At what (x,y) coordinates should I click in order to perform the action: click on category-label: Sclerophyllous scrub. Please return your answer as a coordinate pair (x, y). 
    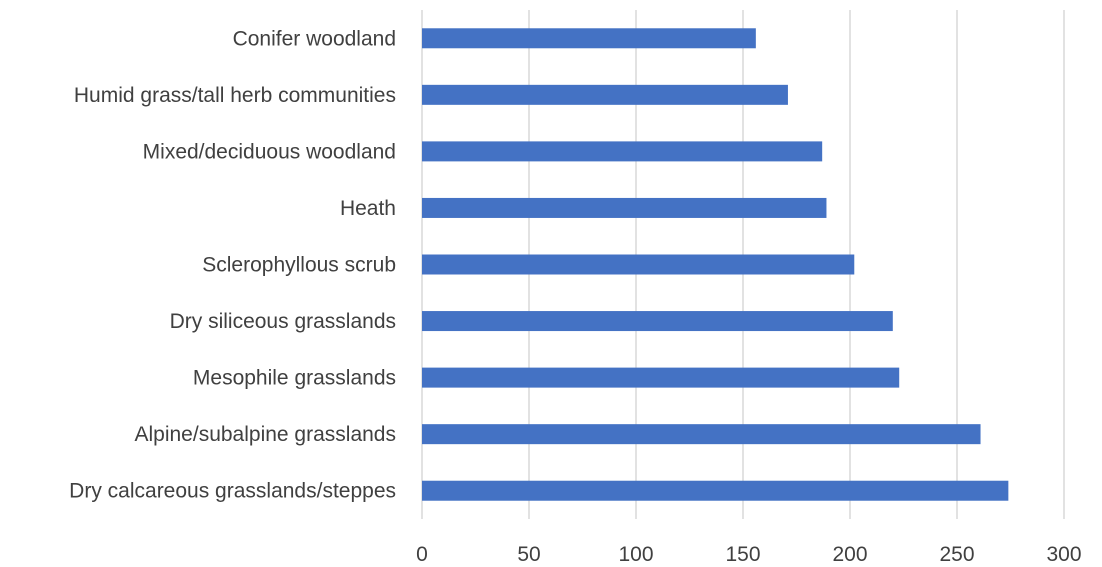
    Looking at the image, I should click on (299, 265).